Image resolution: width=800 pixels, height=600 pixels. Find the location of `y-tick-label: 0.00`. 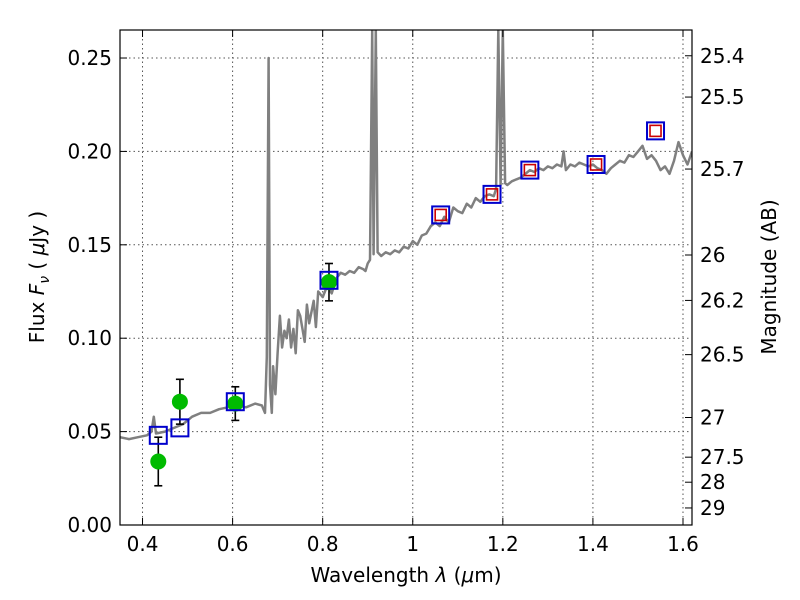

y-tick-label: 0.00 is located at coordinates (89, 525).